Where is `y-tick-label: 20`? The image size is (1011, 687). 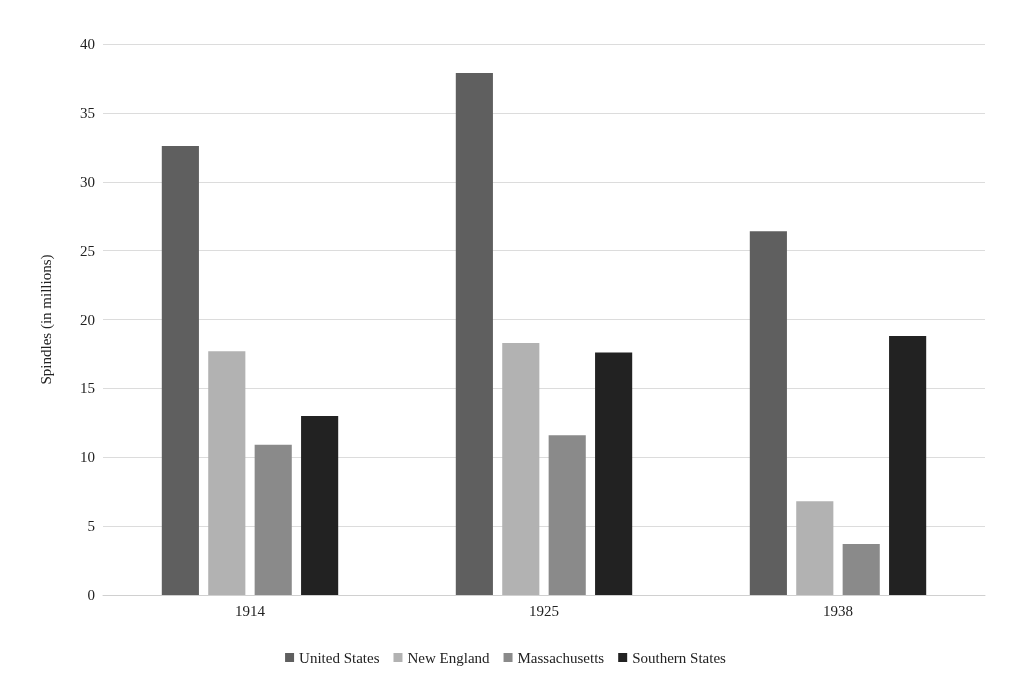 y-tick-label: 20 is located at coordinates (87, 319).